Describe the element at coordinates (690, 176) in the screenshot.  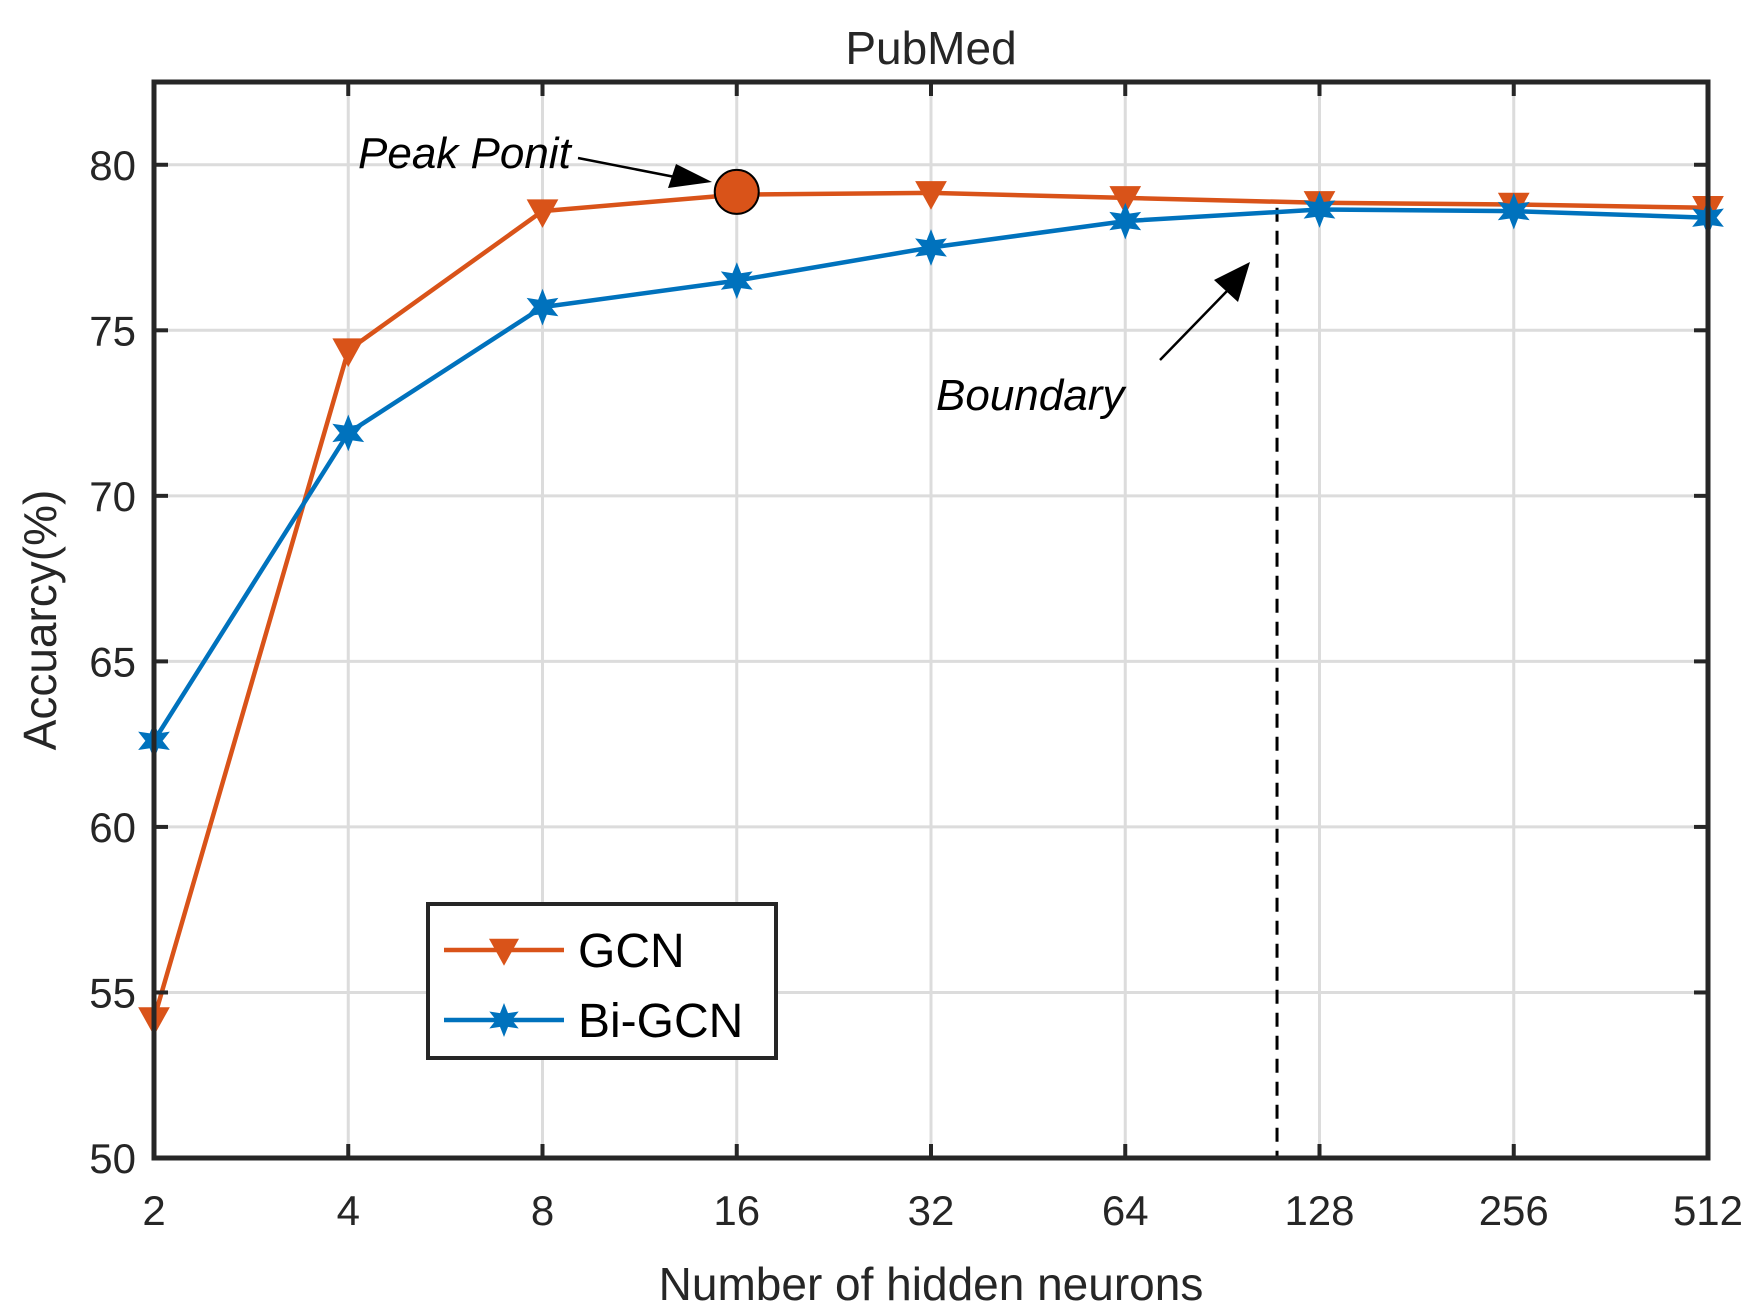
I see `peak-arrow-head` at that location.